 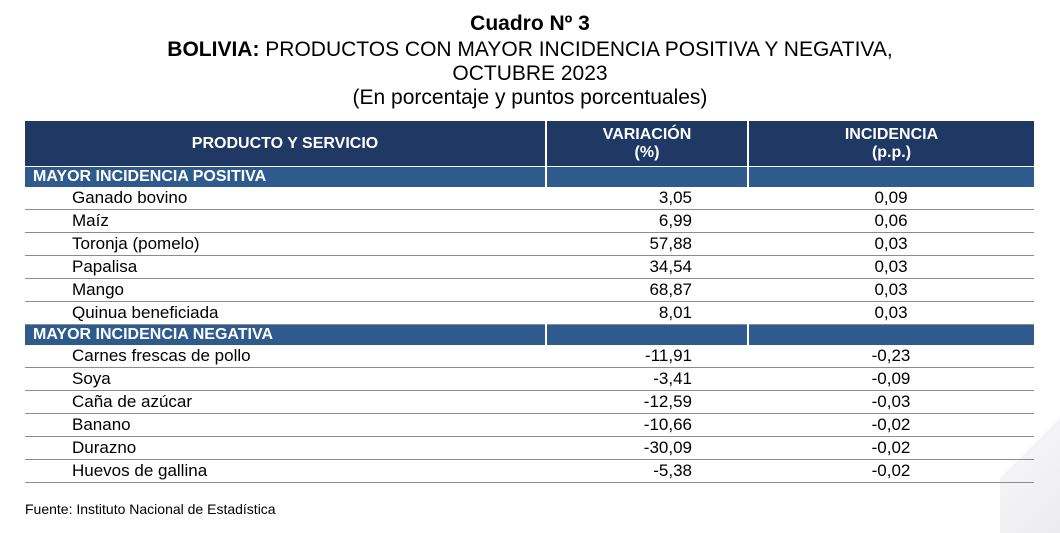 I want to click on variation-cell: -5,38, so click(x=647, y=471).